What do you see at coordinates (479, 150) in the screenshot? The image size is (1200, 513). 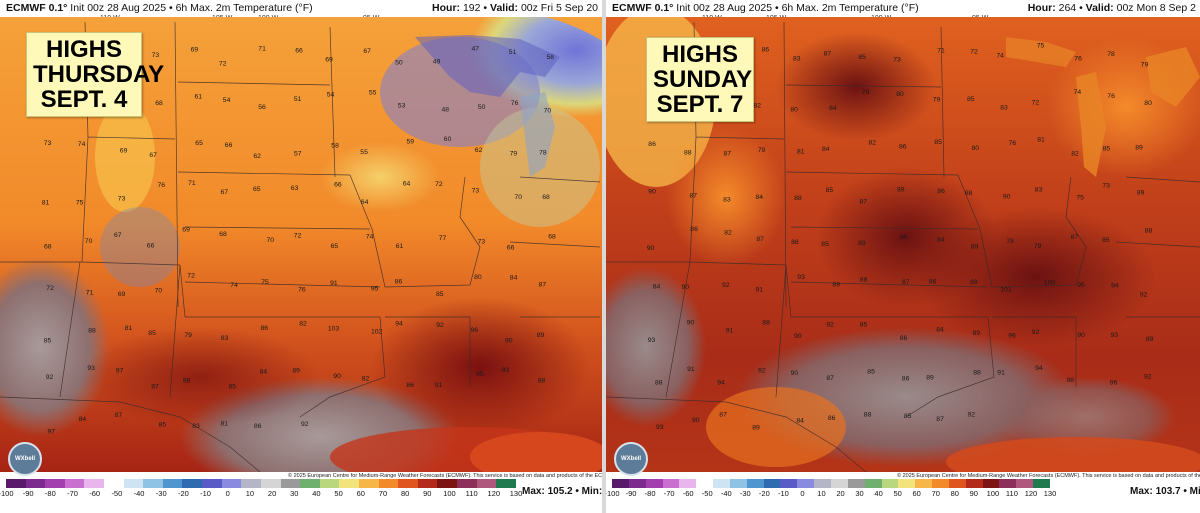 I see `station-temperature-label: 62` at bounding box center [479, 150].